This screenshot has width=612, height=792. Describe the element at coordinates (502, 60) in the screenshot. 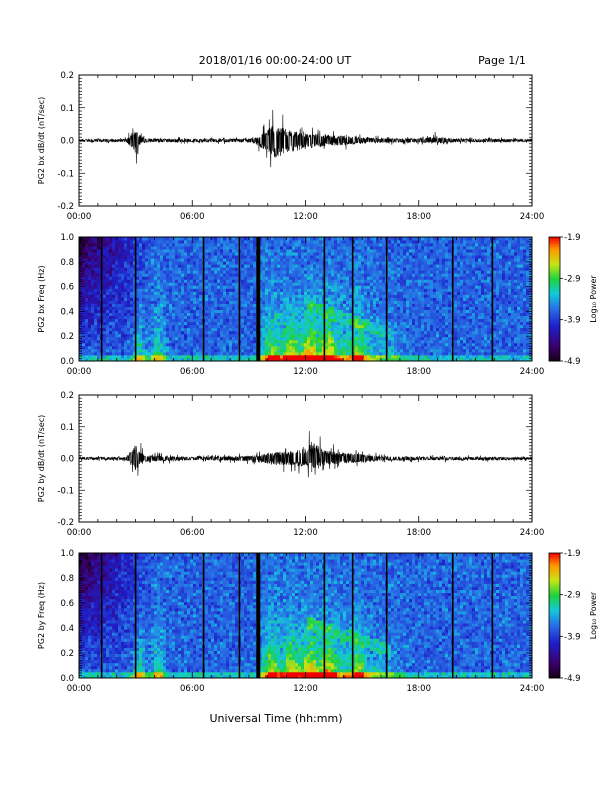

I see `page-indicator: Page 1/1` at that location.